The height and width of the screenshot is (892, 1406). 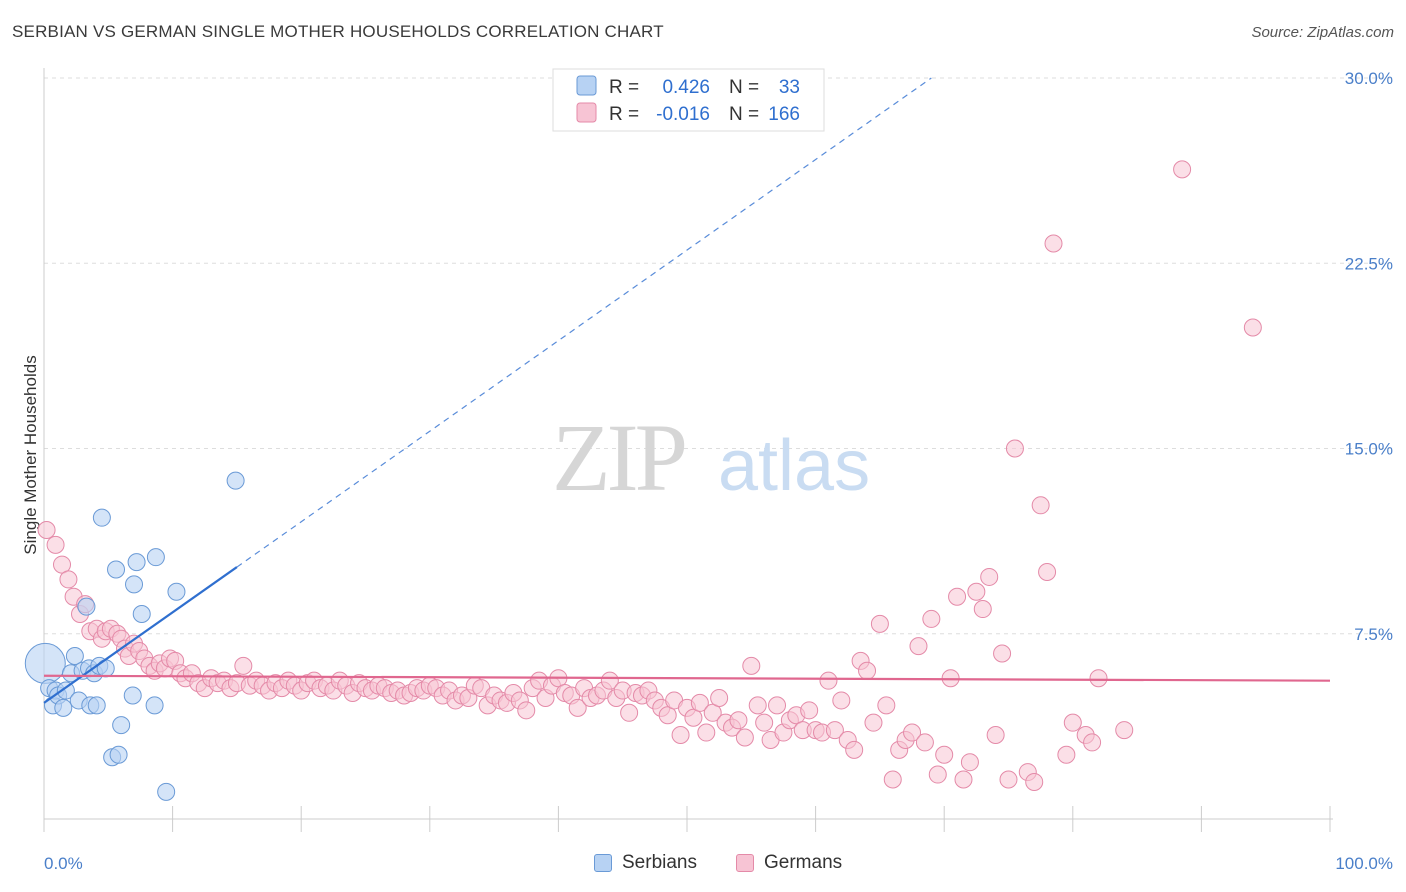 What do you see at coordinates (624, 87) in the screenshot?
I see `legend-r-label-serbians: R =` at bounding box center [624, 87].